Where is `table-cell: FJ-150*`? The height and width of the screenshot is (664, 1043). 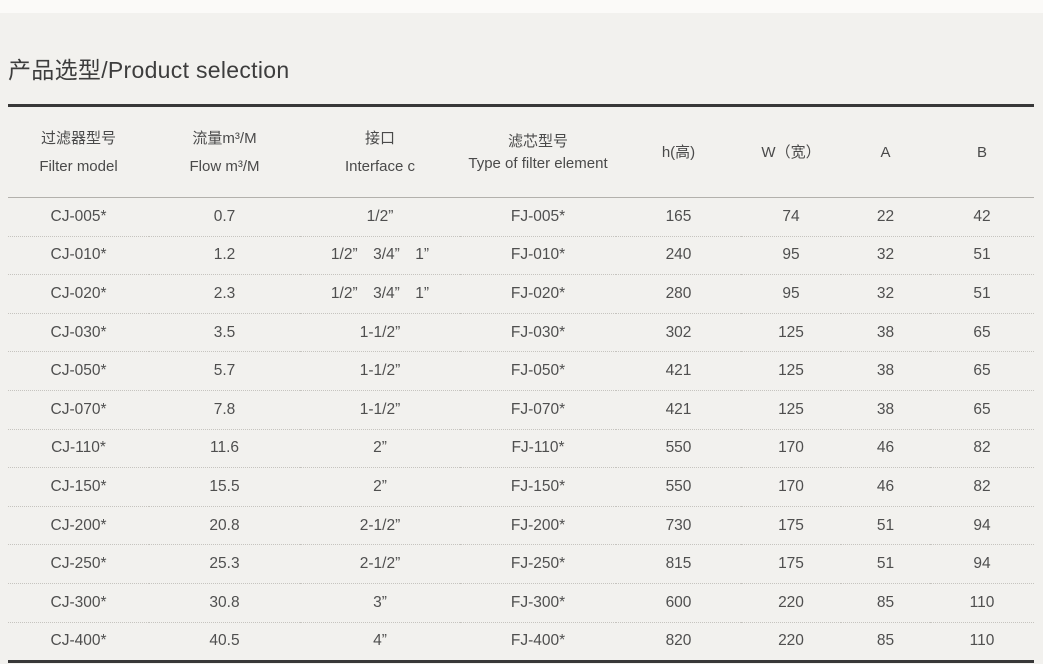
table-cell: FJ-150* is located at coordinates (538, 487).